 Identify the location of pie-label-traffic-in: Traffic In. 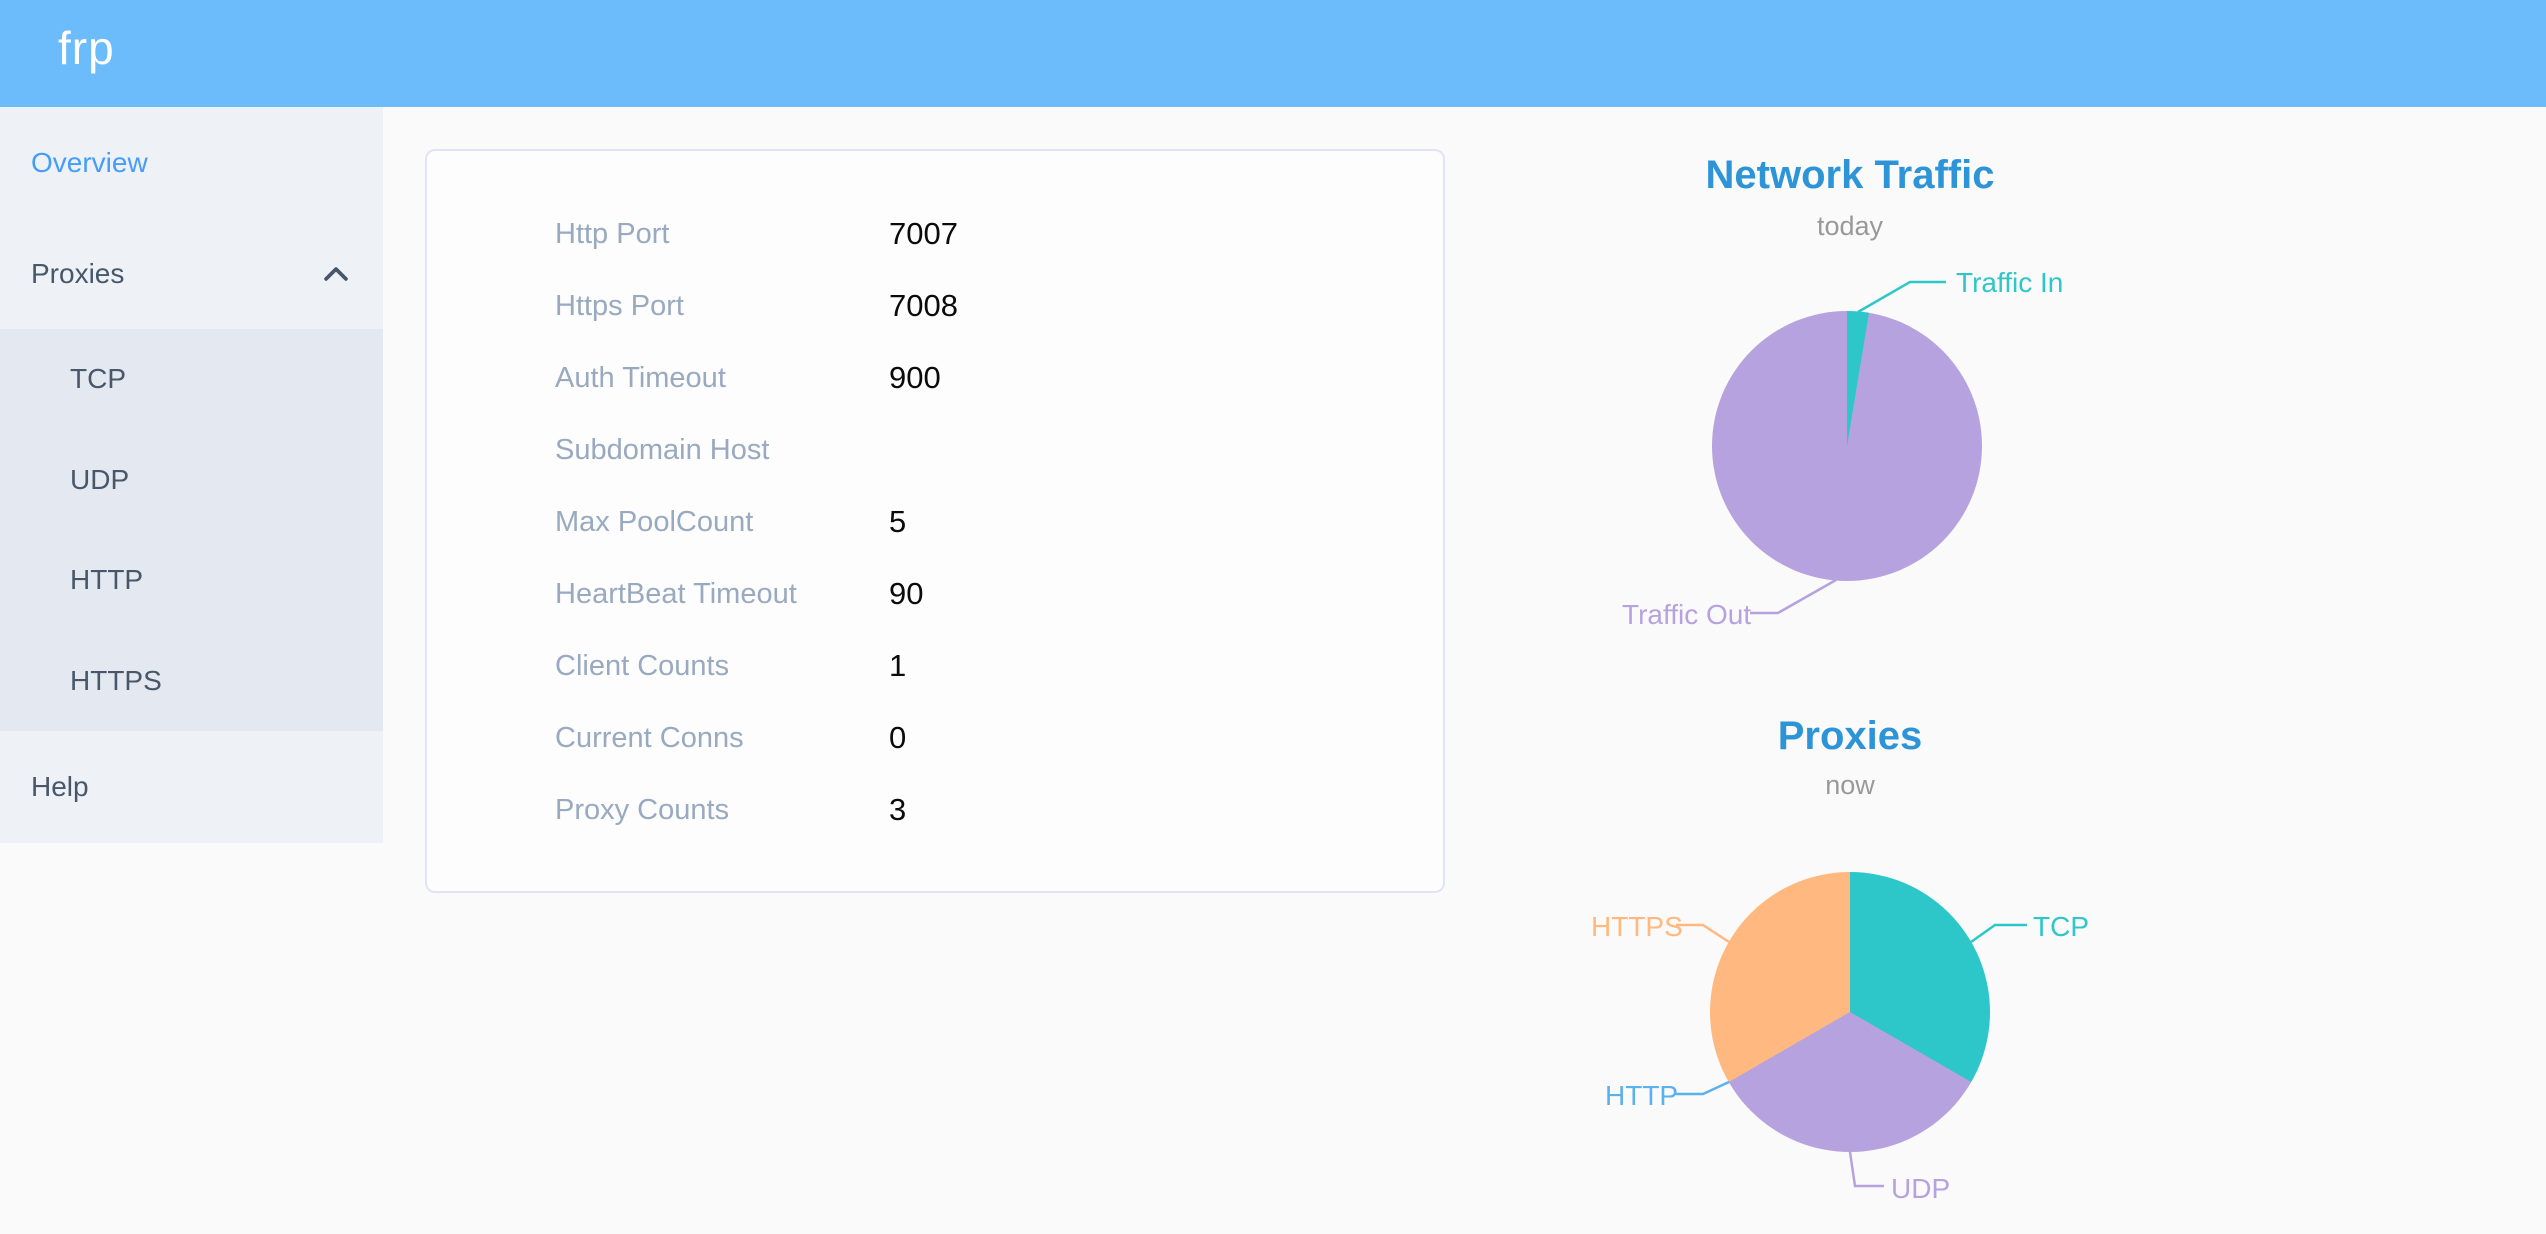
(2010, 282).